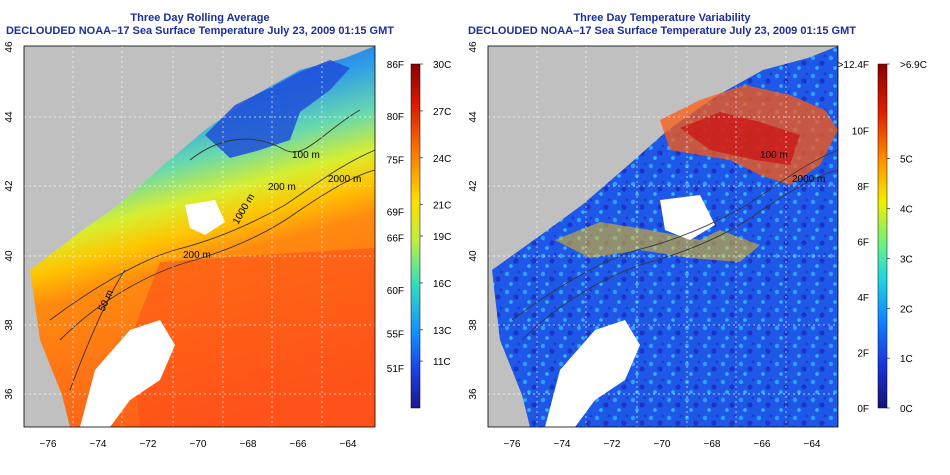 Image resolution: width=950 pixels, height=475 pixels. I want to click on left-contour-200m, so click(212, 235).